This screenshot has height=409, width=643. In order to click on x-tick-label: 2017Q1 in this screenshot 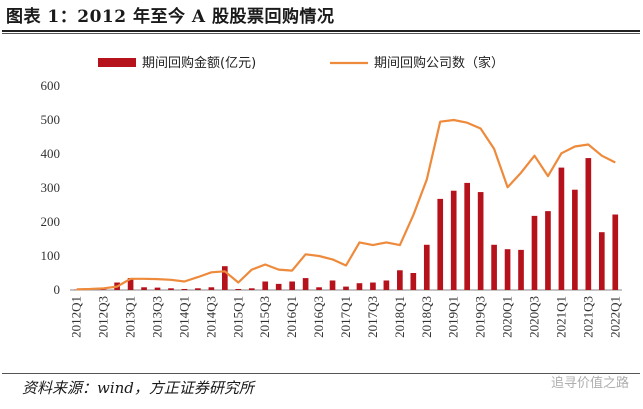, I will do `click(345, 317)`.